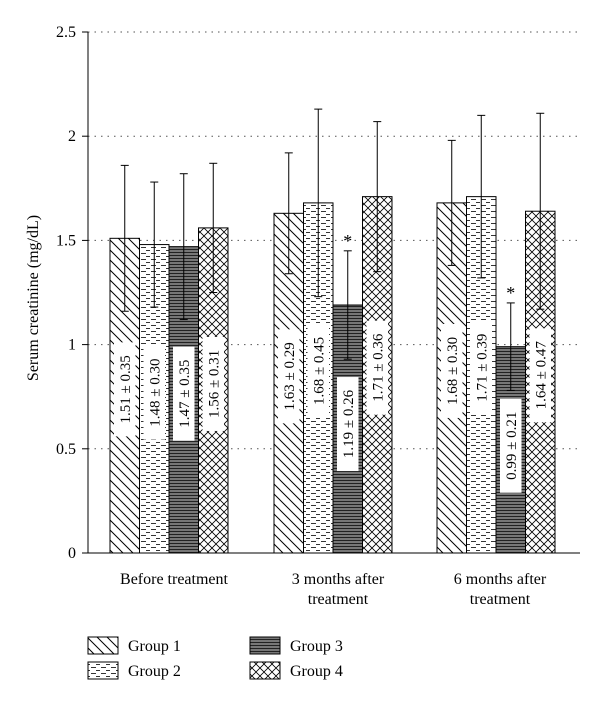  I want to click on legend-label: Group 1, so click(154, 646).